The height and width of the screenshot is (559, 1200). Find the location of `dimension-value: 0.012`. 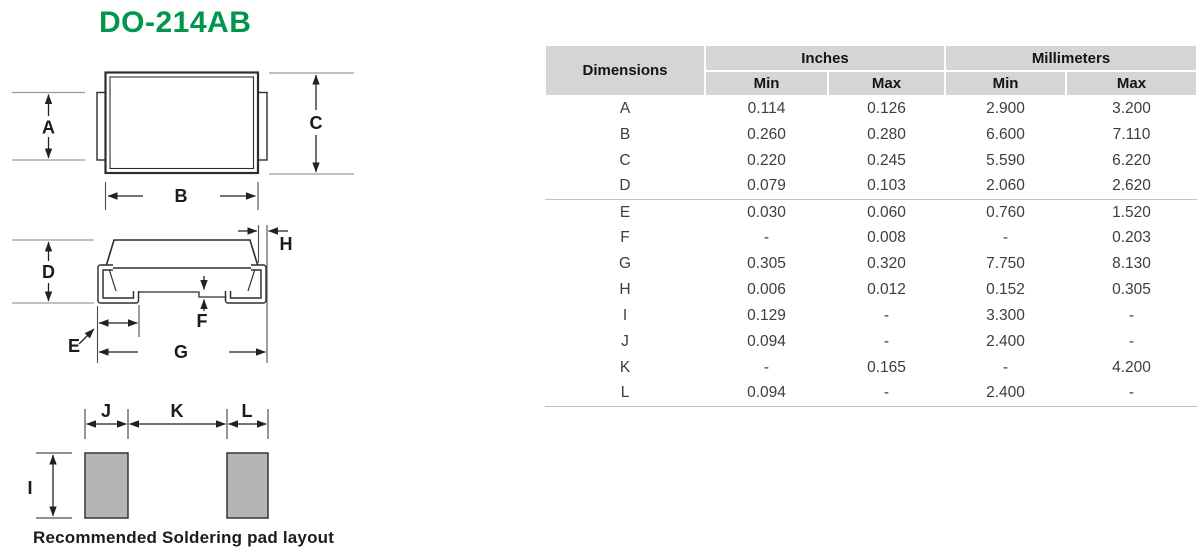

dimension-value: 0.012 is located at coordinates (886, 290).